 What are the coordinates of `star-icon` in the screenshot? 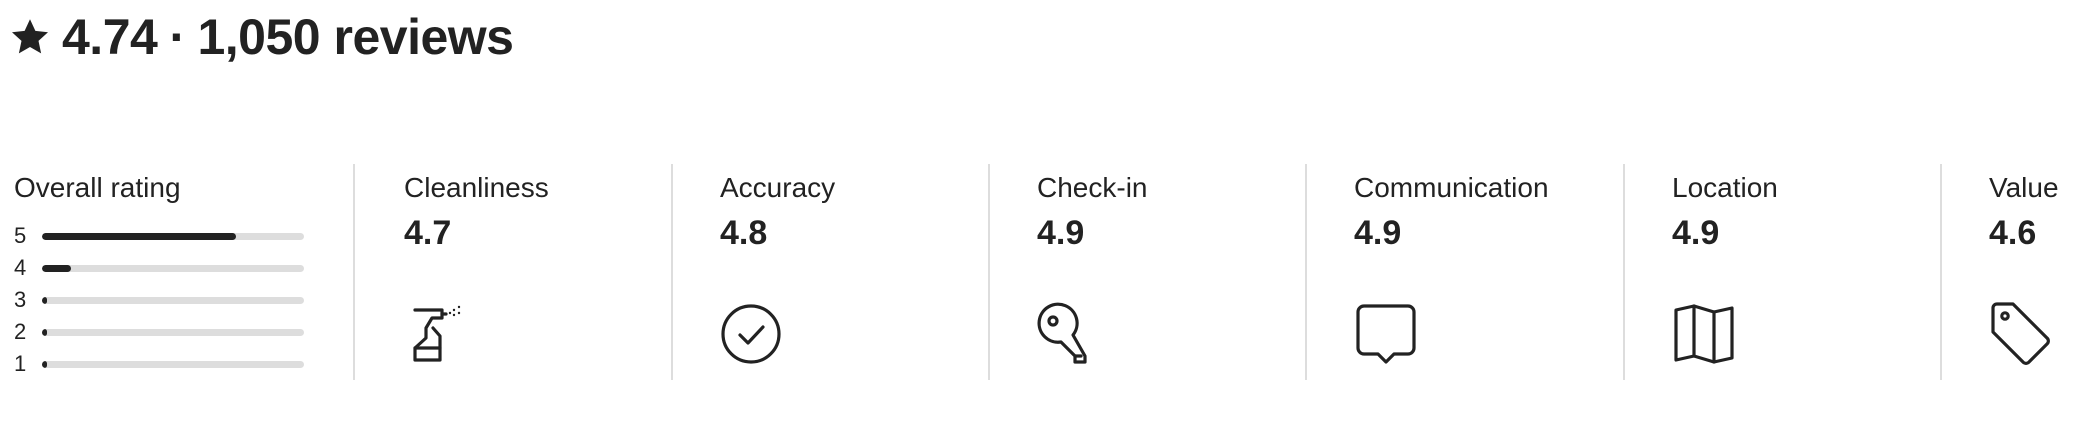 It's located at (30, 37).